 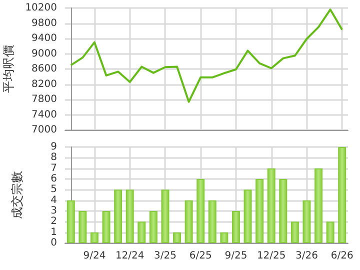 I want to click on x-tick-label: 3/26, so click(x=306, y=256).